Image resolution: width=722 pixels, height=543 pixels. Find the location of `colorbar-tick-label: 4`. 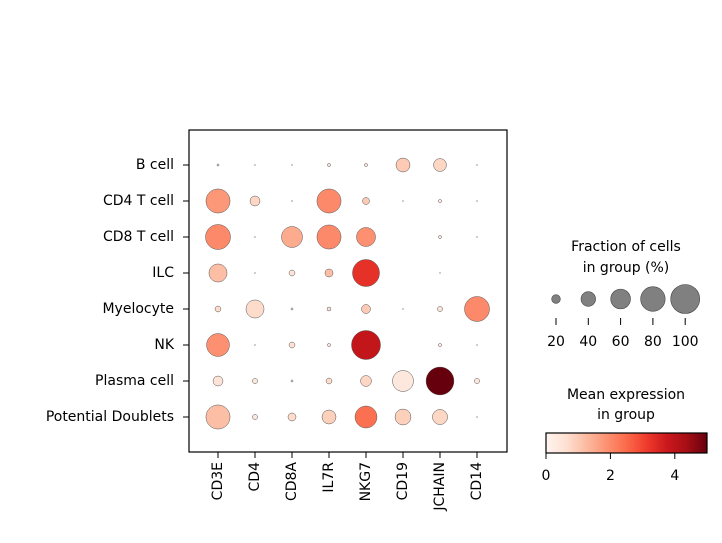

colorbar-tick-label: 4 is located at coordinates (674, 476).